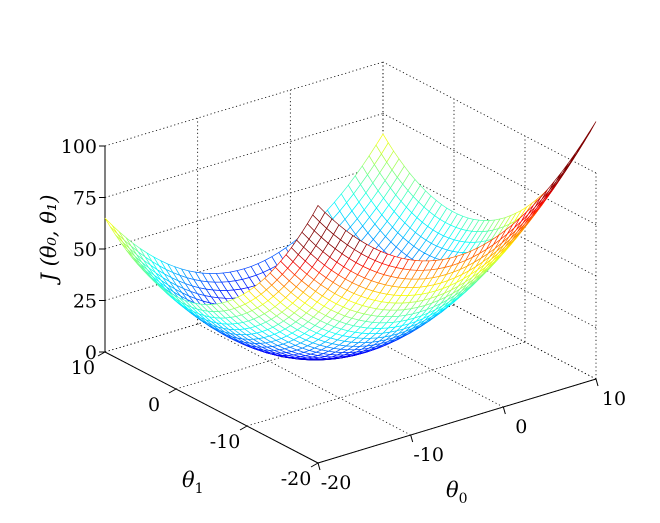 The image size is (660, 523). What do you see at coordinates (428, 455) in the screenshot?
I see `x-tick-label: -10` at bounding box center [428, 455].